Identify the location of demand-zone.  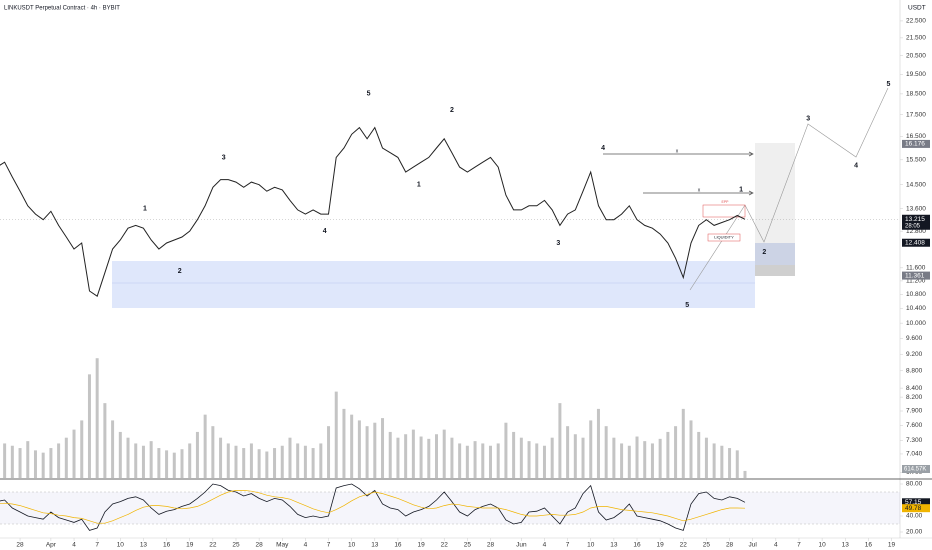
(433, 284).